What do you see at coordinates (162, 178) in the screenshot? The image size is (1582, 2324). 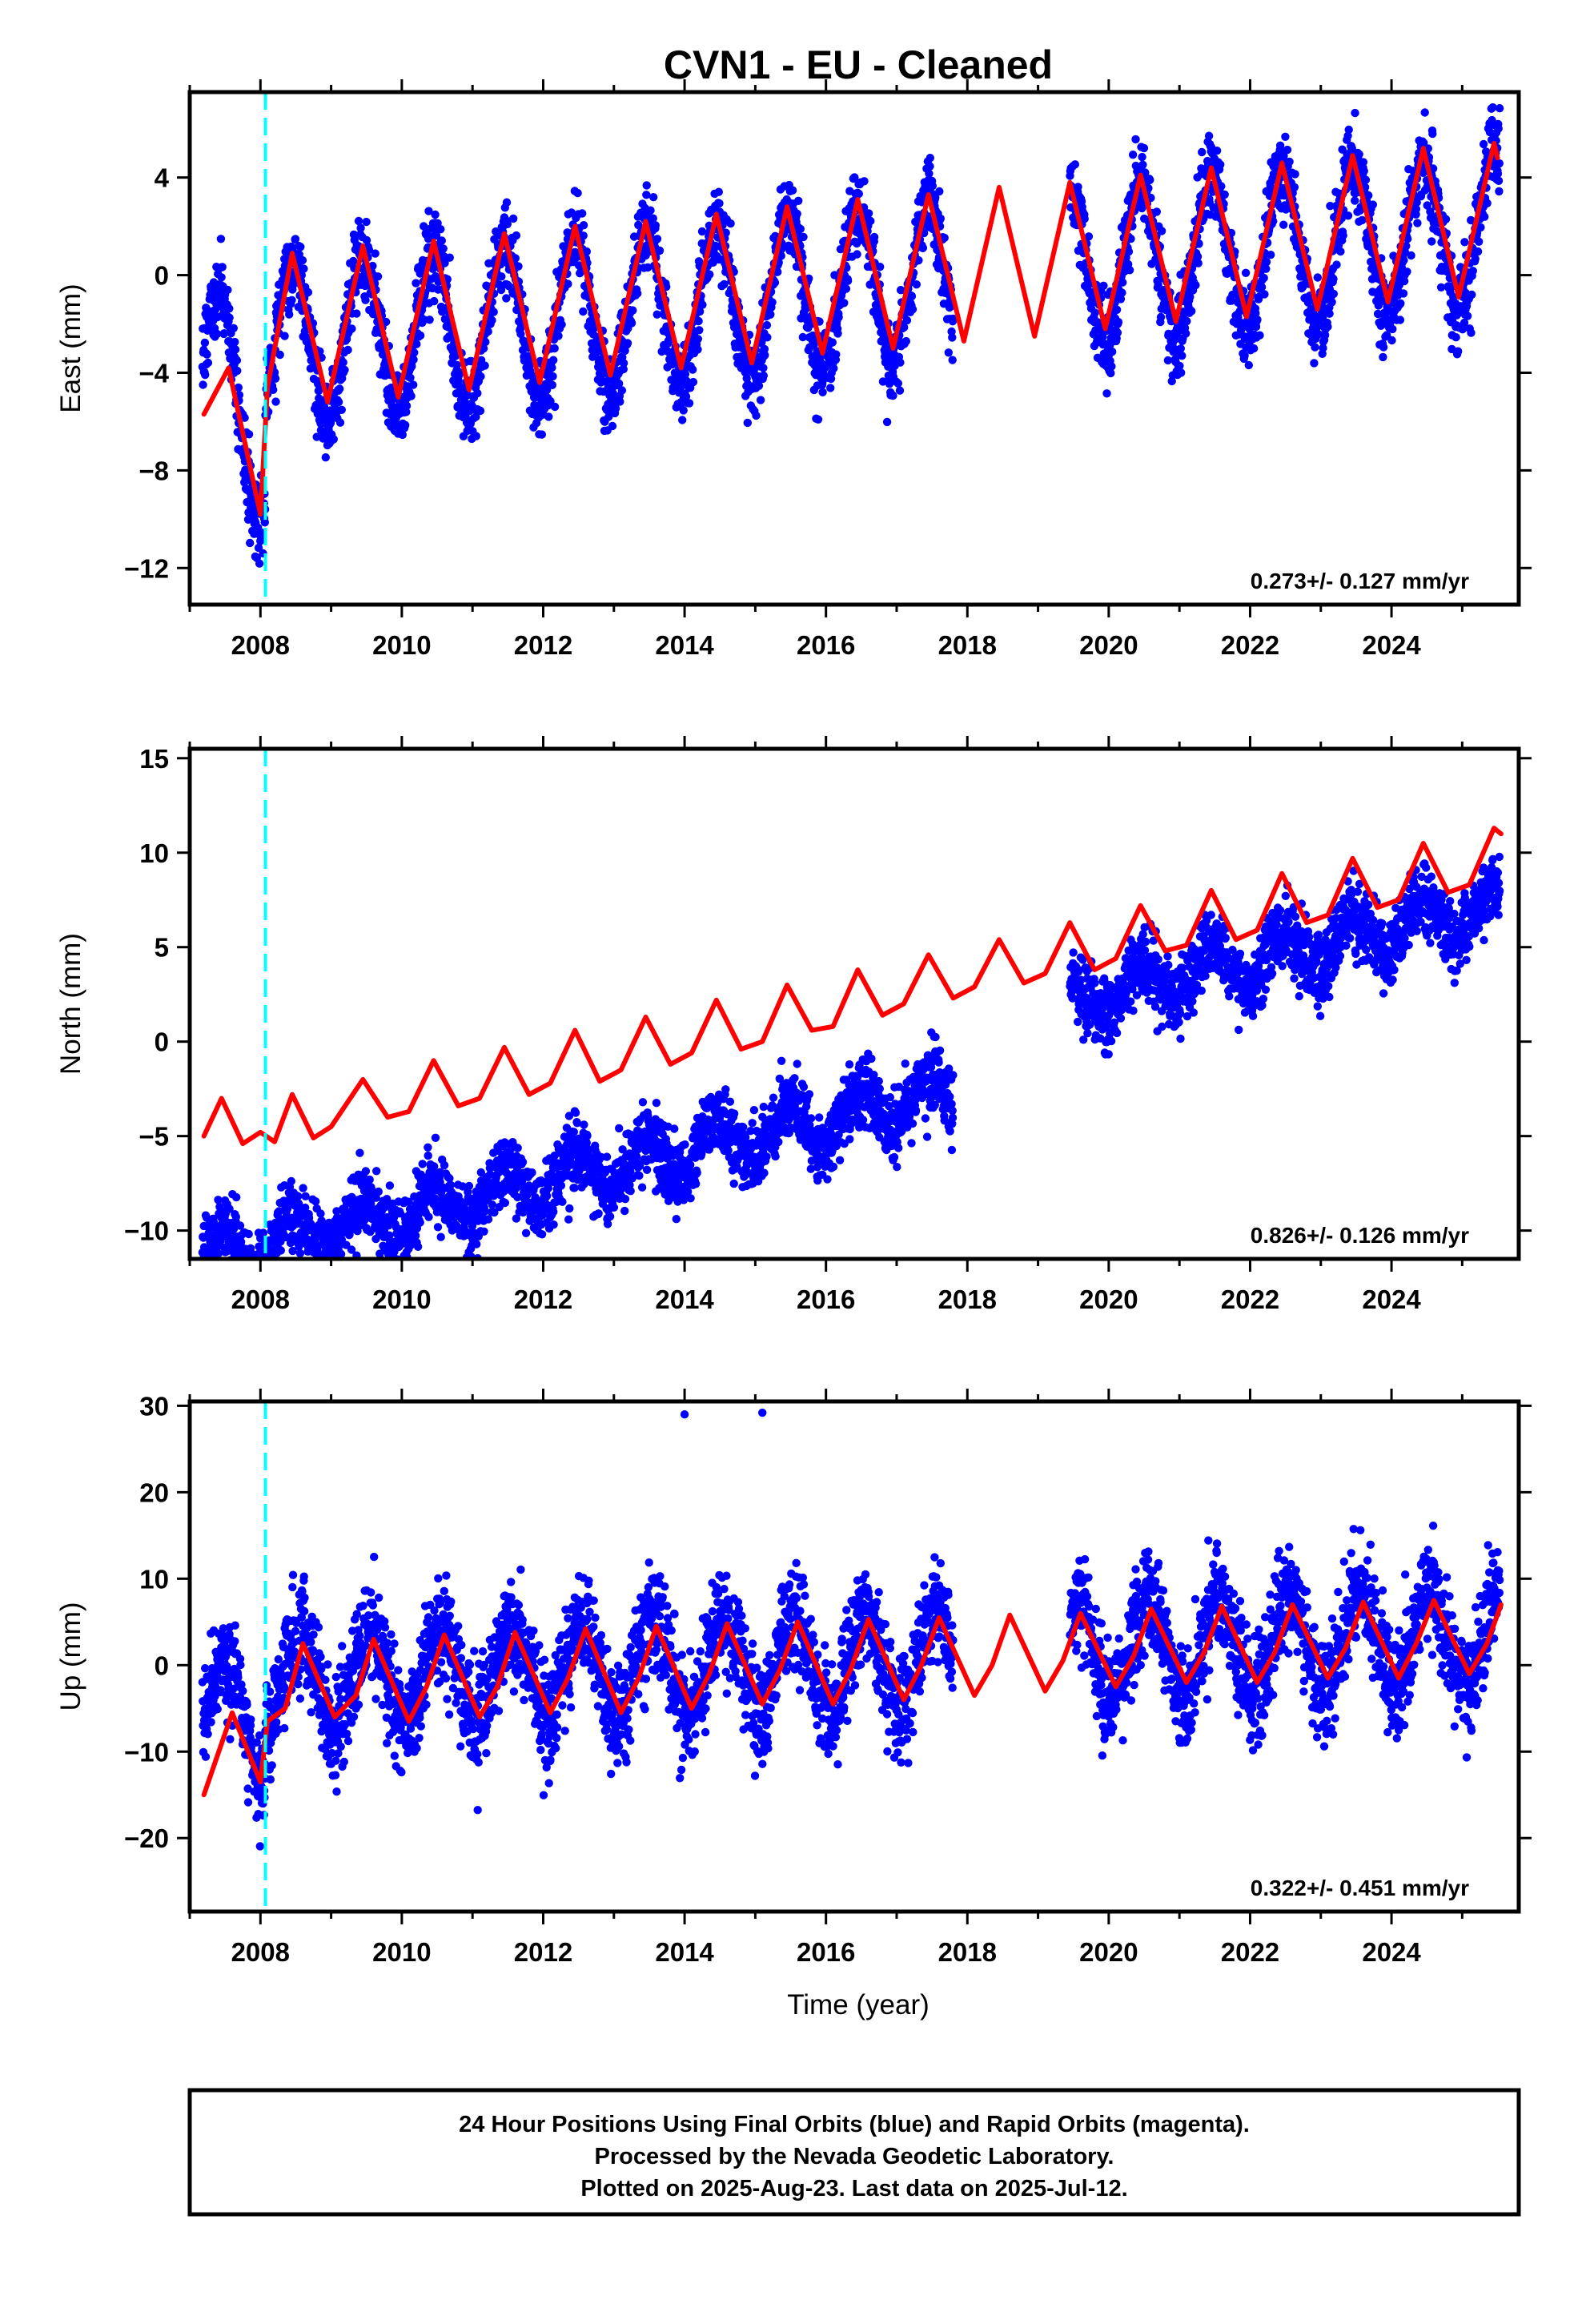 I see `y-tick-label: 4` at bounding box center [162, 178].